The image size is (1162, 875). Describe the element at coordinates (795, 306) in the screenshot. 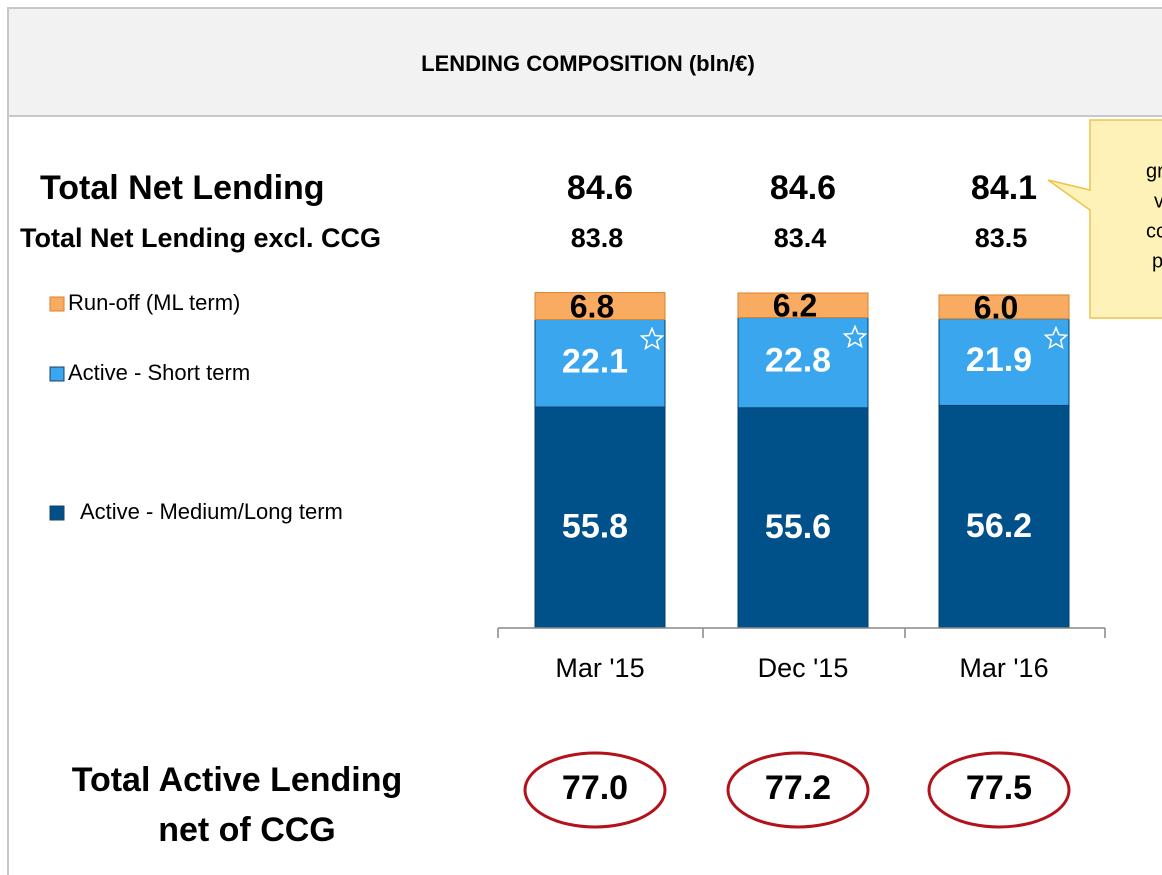

I see `bar-value-label: 6.2` at that location.